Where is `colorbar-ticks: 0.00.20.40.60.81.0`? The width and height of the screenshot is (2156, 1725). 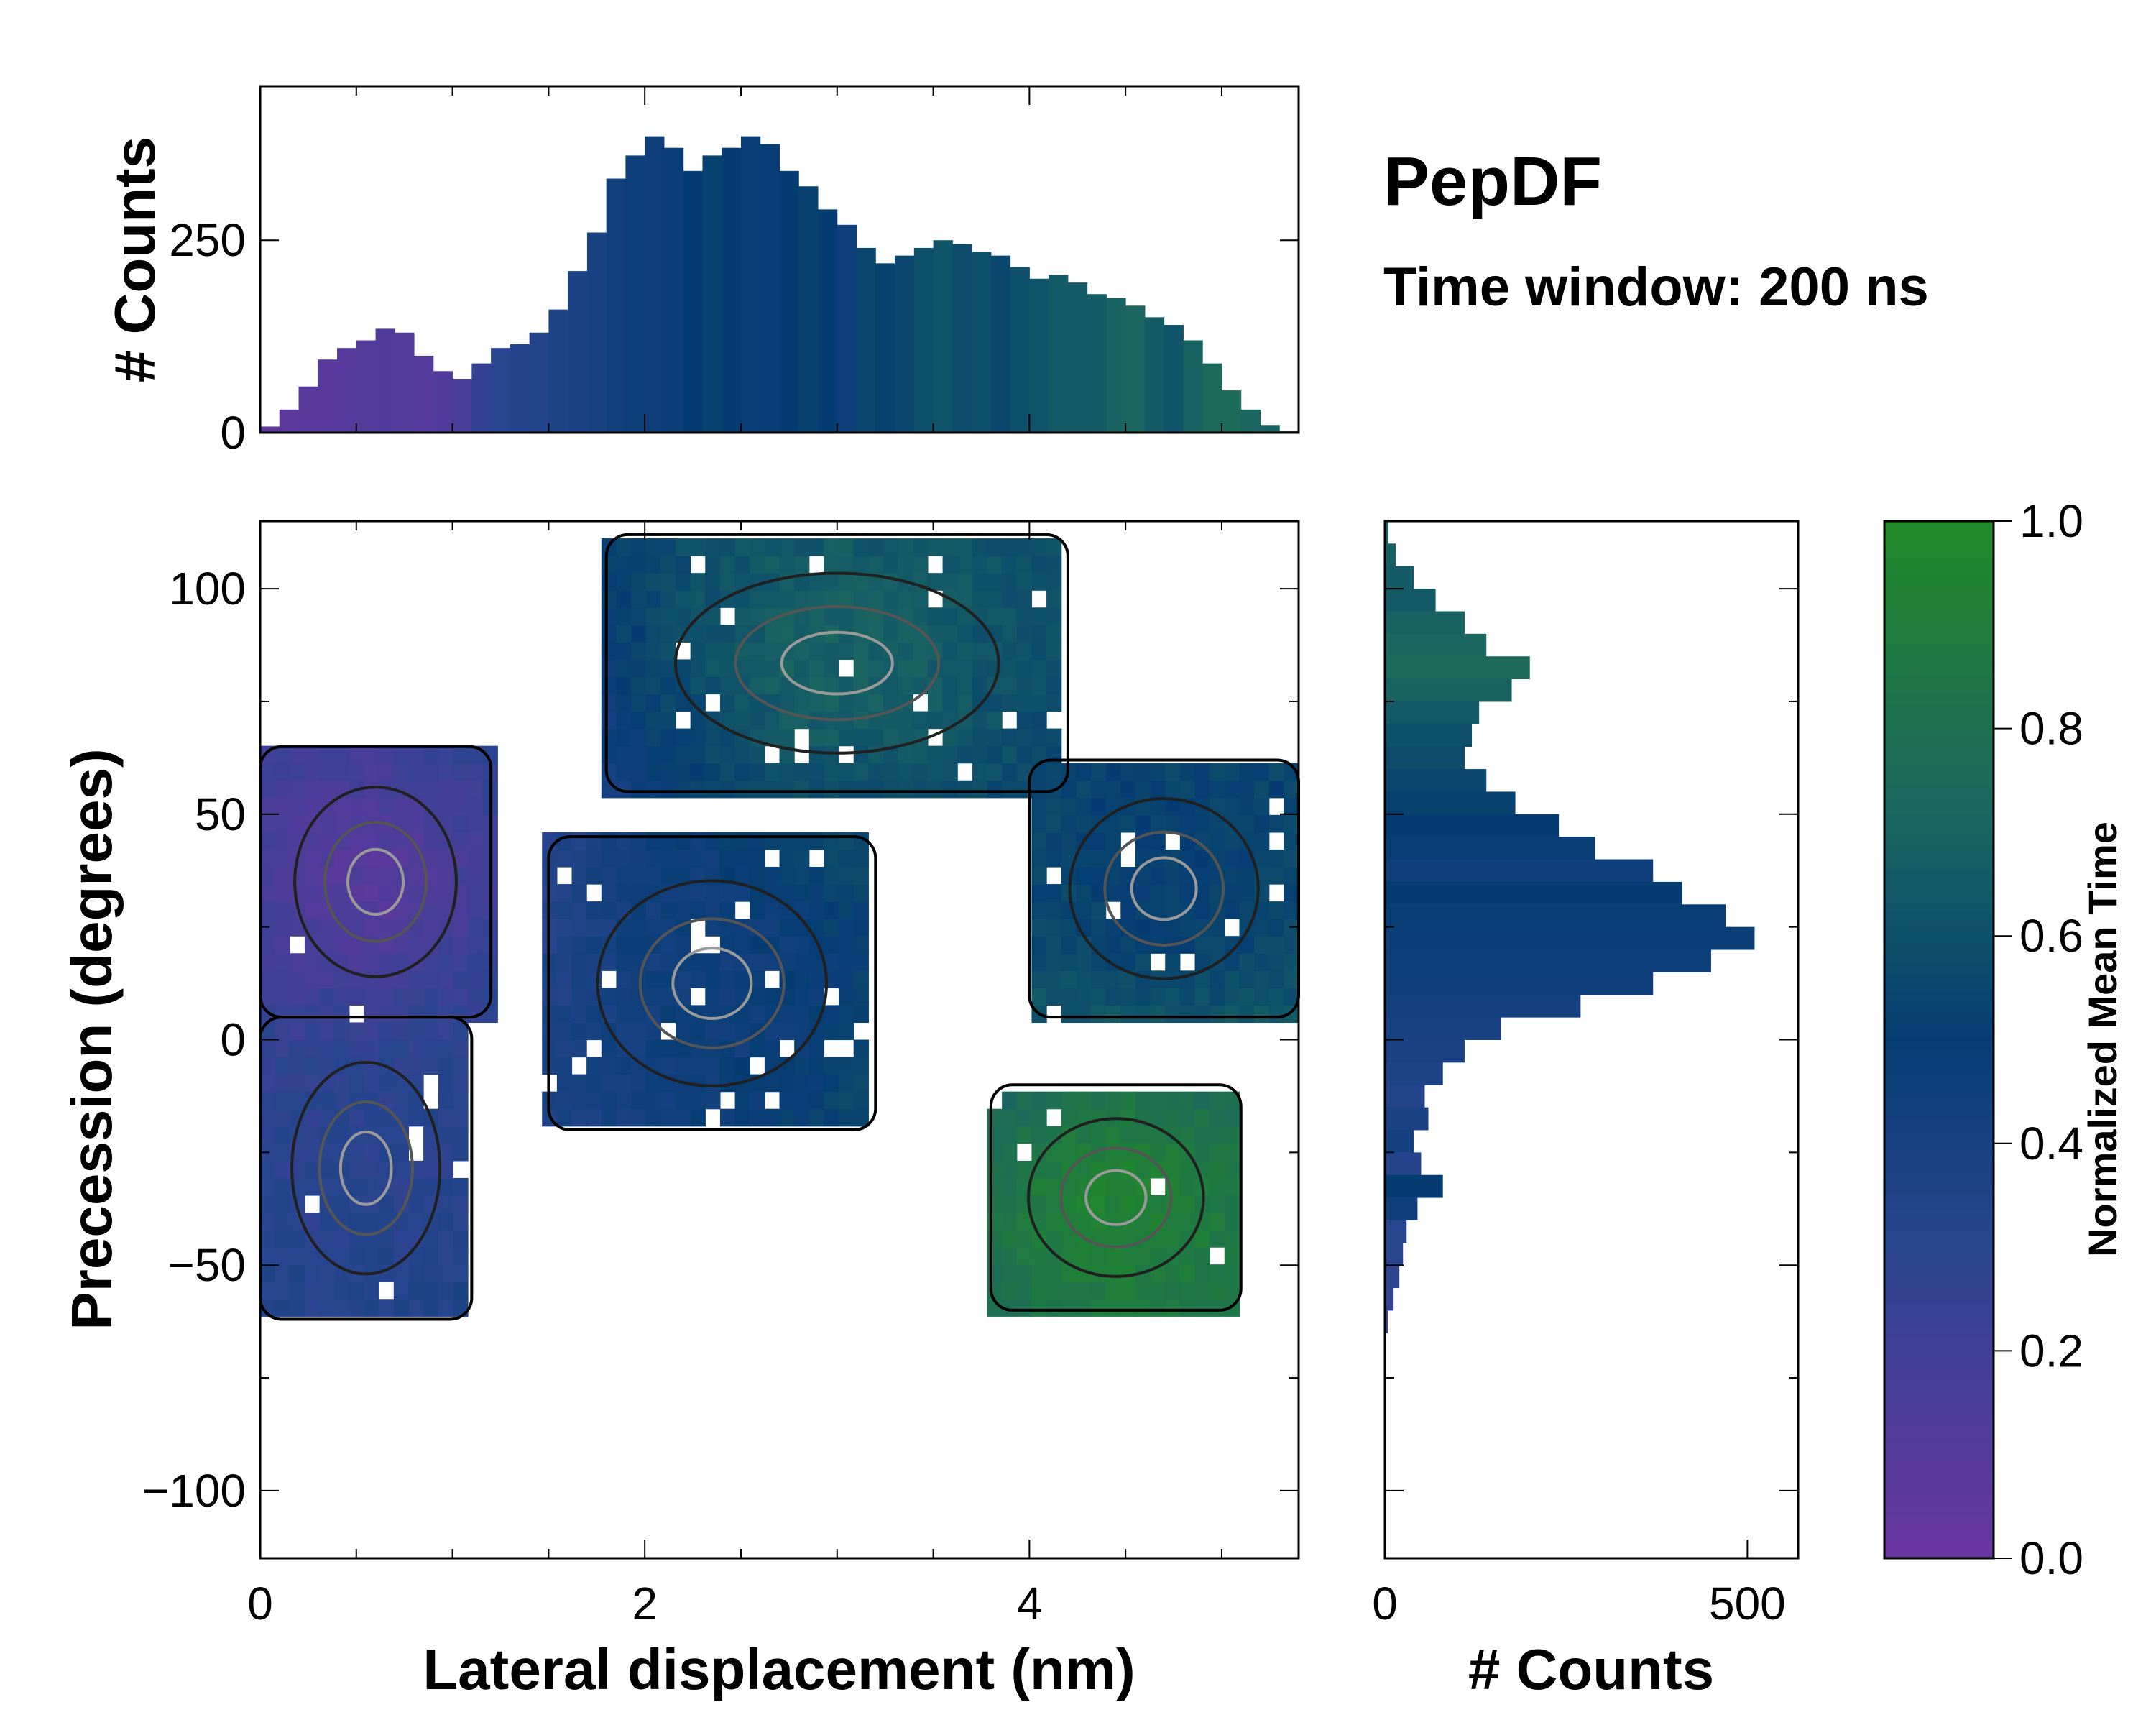 colorbar-ticks: 0.00.20.40.60.81.0 is located at coordinates (2038, 1039).